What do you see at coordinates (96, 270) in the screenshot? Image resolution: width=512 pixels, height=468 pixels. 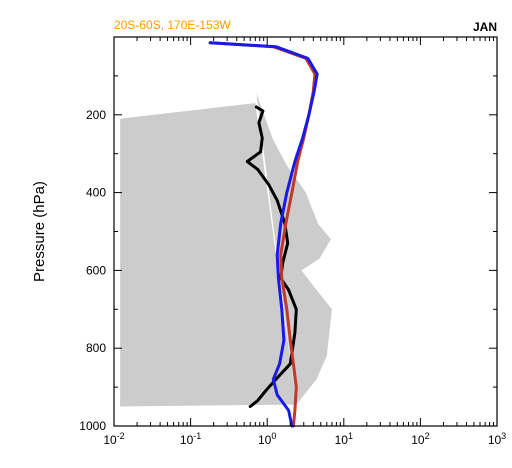 I see `y-tick-label: 600` at bounding box center [96, 270].